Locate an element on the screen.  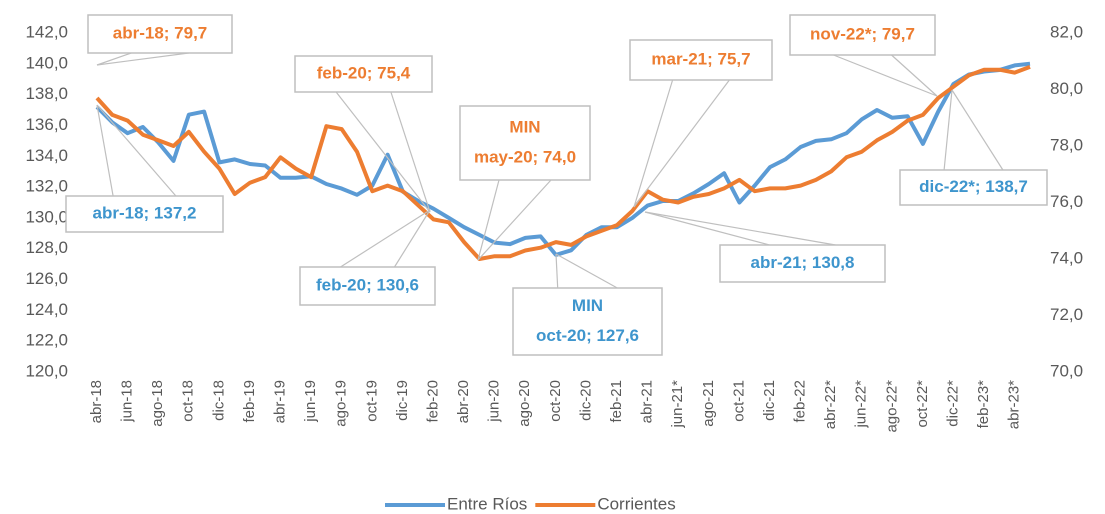
x-tick-label: ago-22* is located at coordinates (891, 406).